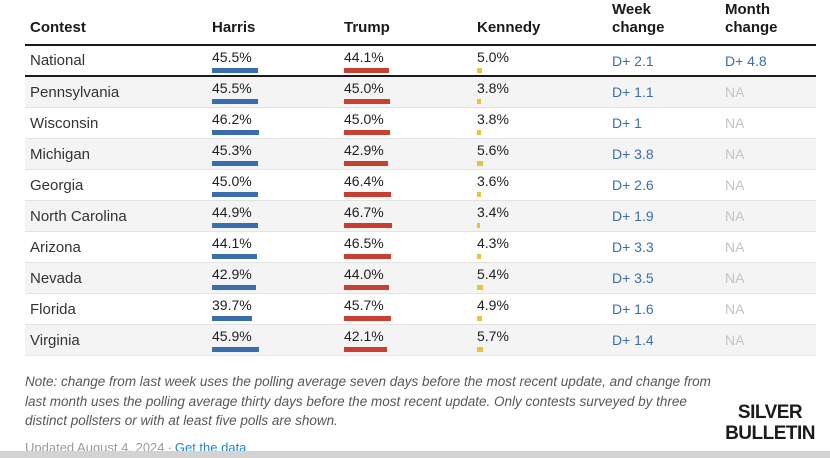 This screenshot has width=830, height=458. What do you see at coordinates (633, 60) in the screenshot?
I see `week-change-cell: D+ 2.1` at bounding box center [633, 60].